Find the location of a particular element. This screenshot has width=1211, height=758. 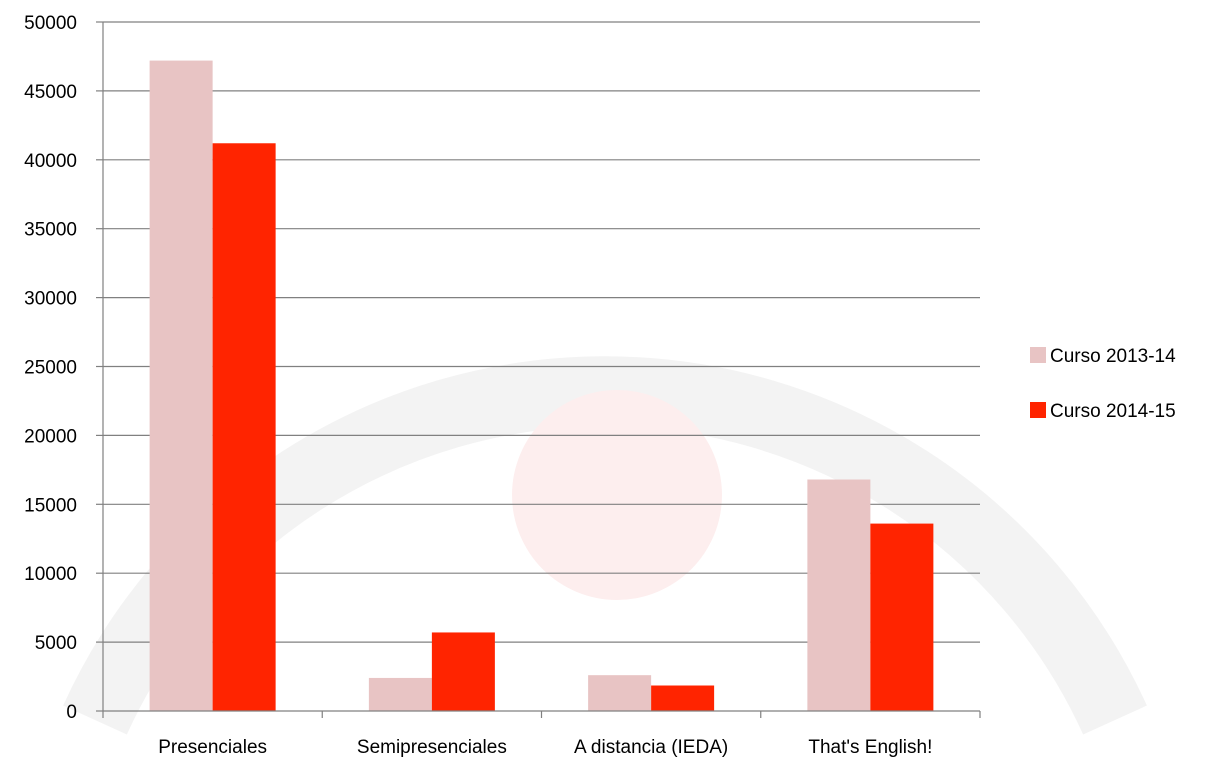

y-tick-label: 20000 is located at coordinates (50, 436).